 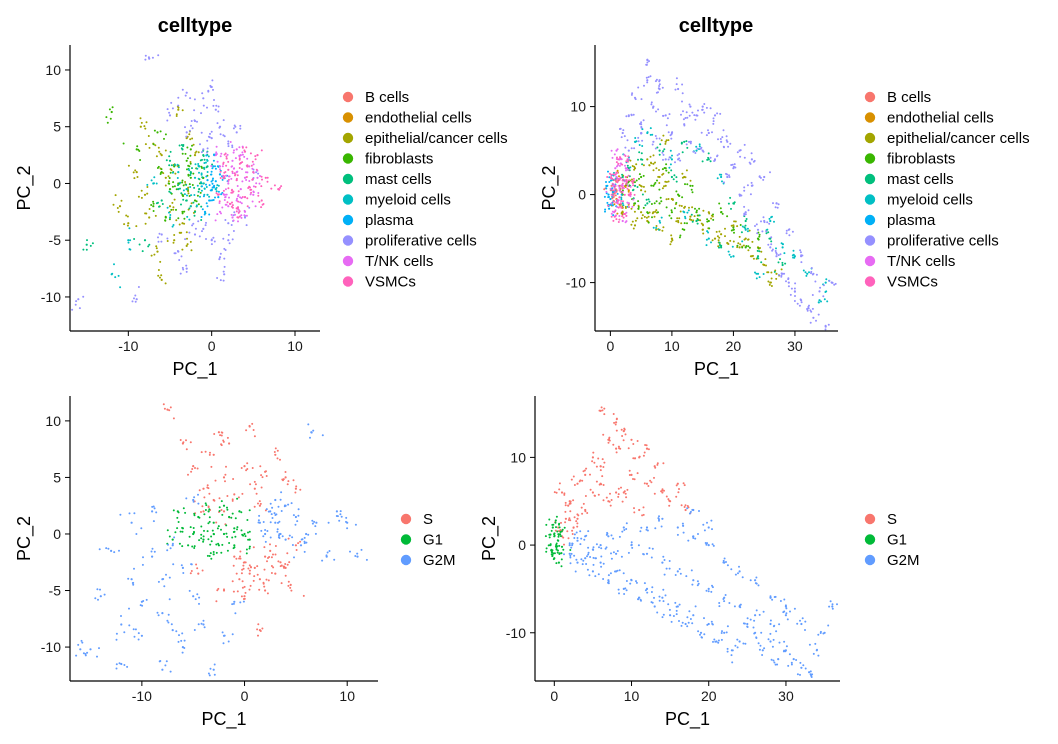 I want to click on point-layer, so click(x=691, y=542).